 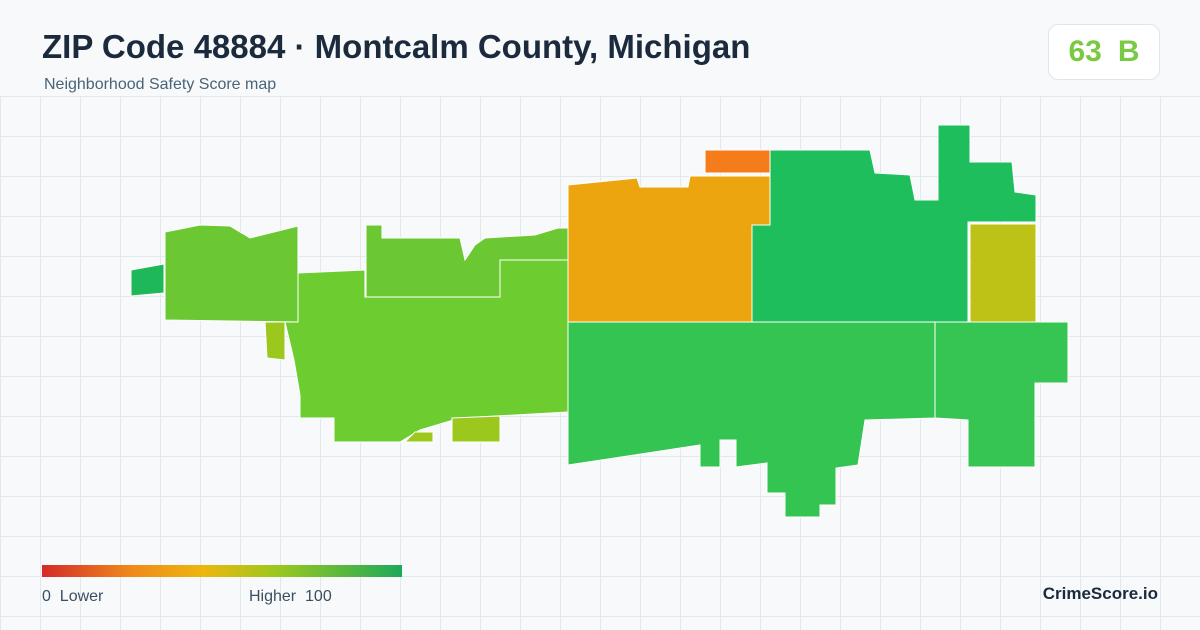 What do you see at coordinates (1100, 593) in the screenshot?
I see `brand: CrimeScore.io` at bounding box center [1100, 593].